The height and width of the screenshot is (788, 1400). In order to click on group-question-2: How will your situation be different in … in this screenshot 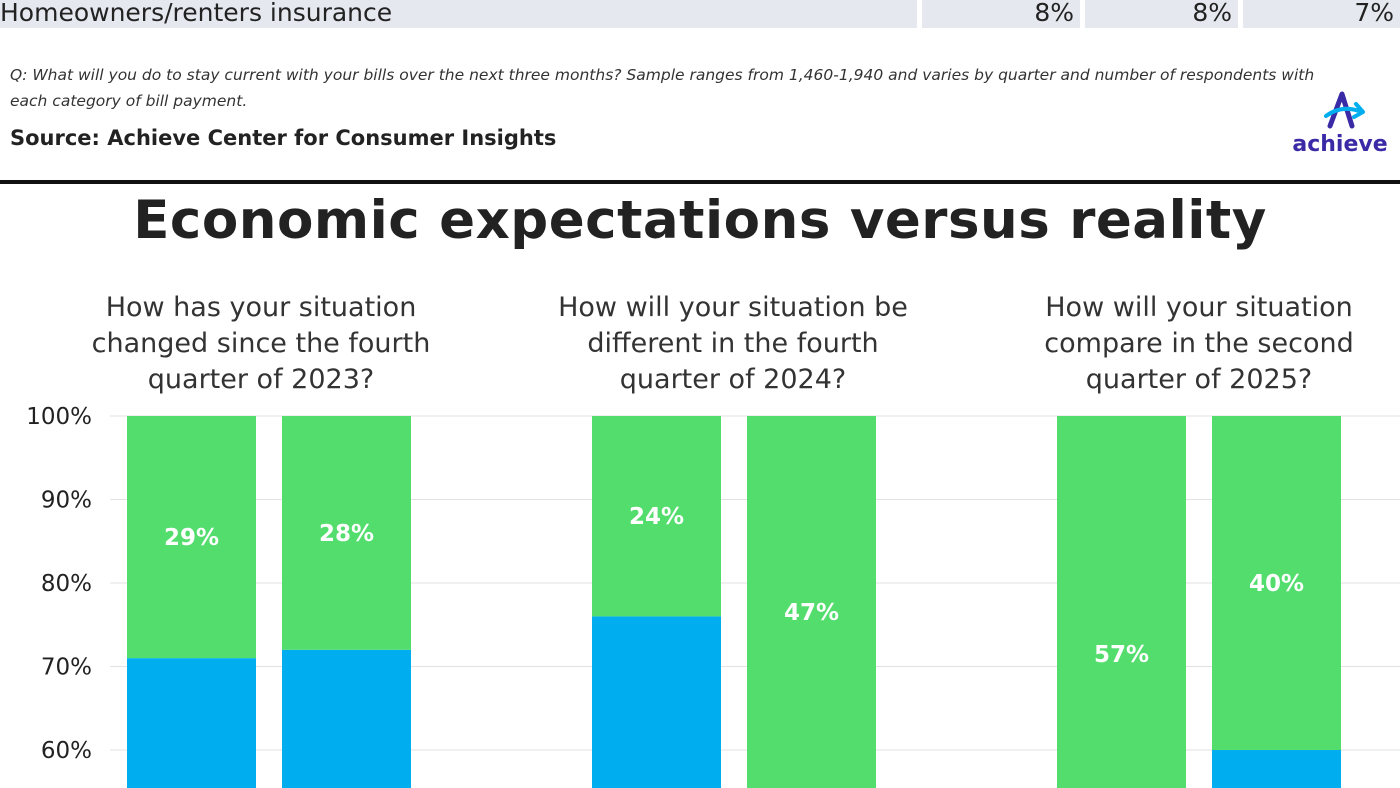, I will do `click(733, 343)`.